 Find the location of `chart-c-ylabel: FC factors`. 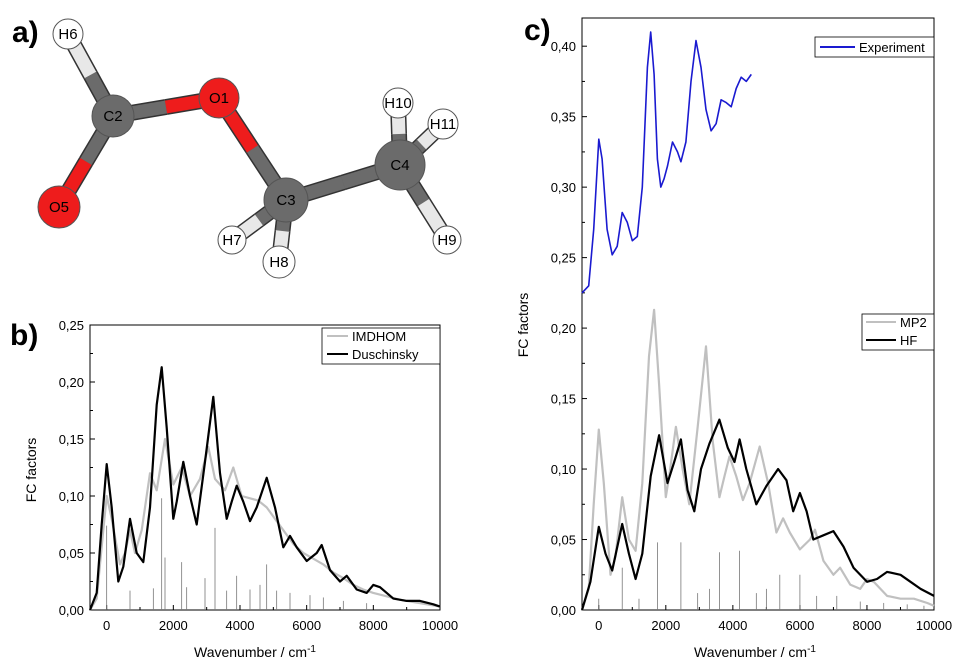

chart-c-ylabel: FC factors is located at coordinates (523, 325).